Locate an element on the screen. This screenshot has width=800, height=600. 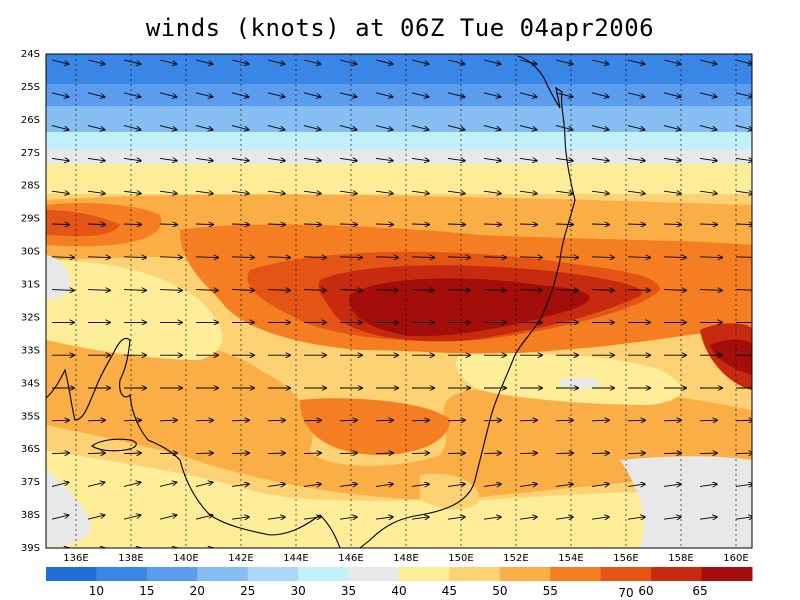
color-bar-label: 30 is located at coordinates (298, 591).